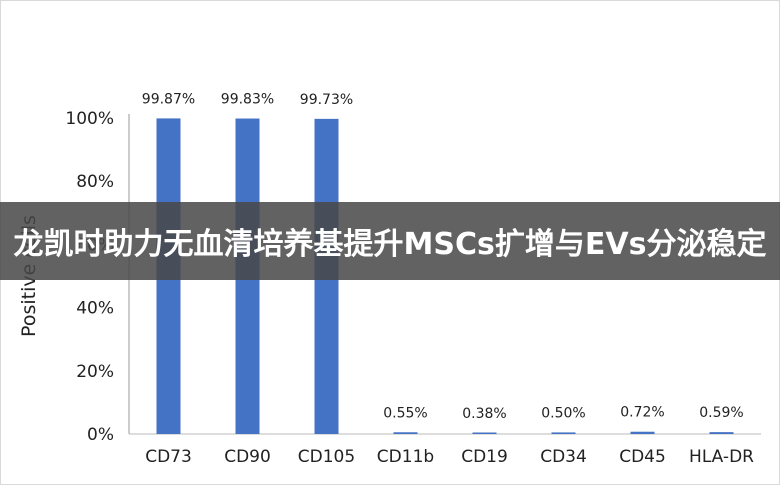 Image resolution: width=780 pixels, height=486 pixels. Describe the element at coordinates (326, 100) in the screenshot. I see `data-label: 99.73%` at that location.